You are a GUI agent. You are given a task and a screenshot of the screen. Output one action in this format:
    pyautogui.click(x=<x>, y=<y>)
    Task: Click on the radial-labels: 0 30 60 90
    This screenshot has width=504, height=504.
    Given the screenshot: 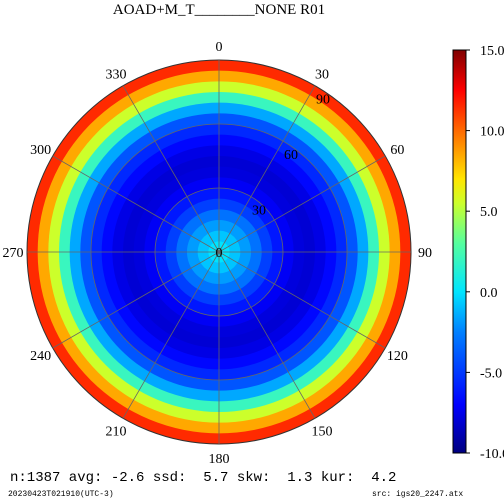 What is the action you would take?
    pyautogui.click(x=273, y=177)
    